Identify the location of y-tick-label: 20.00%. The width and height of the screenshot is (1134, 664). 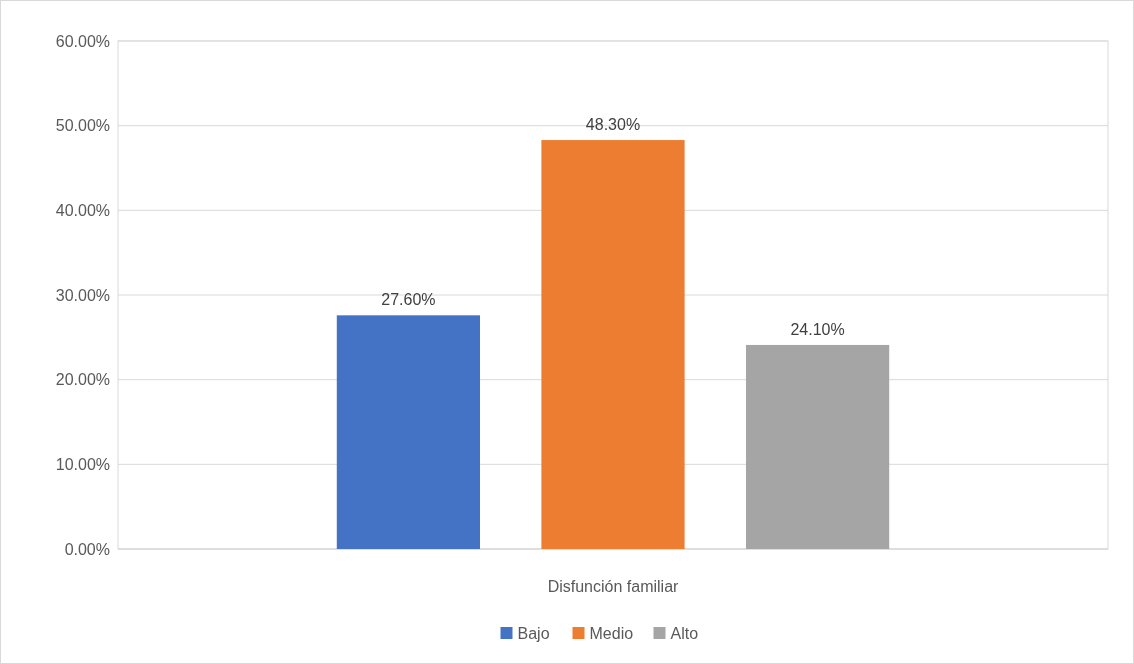
(82, 380).